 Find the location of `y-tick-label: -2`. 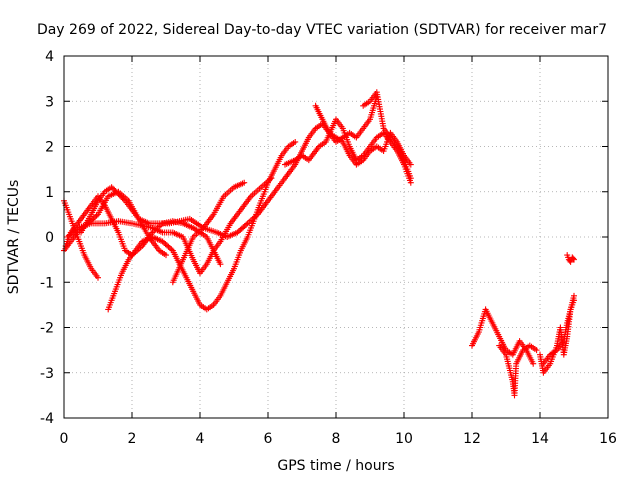

y-tick-label: -2 is located at coordinates (47, 329).